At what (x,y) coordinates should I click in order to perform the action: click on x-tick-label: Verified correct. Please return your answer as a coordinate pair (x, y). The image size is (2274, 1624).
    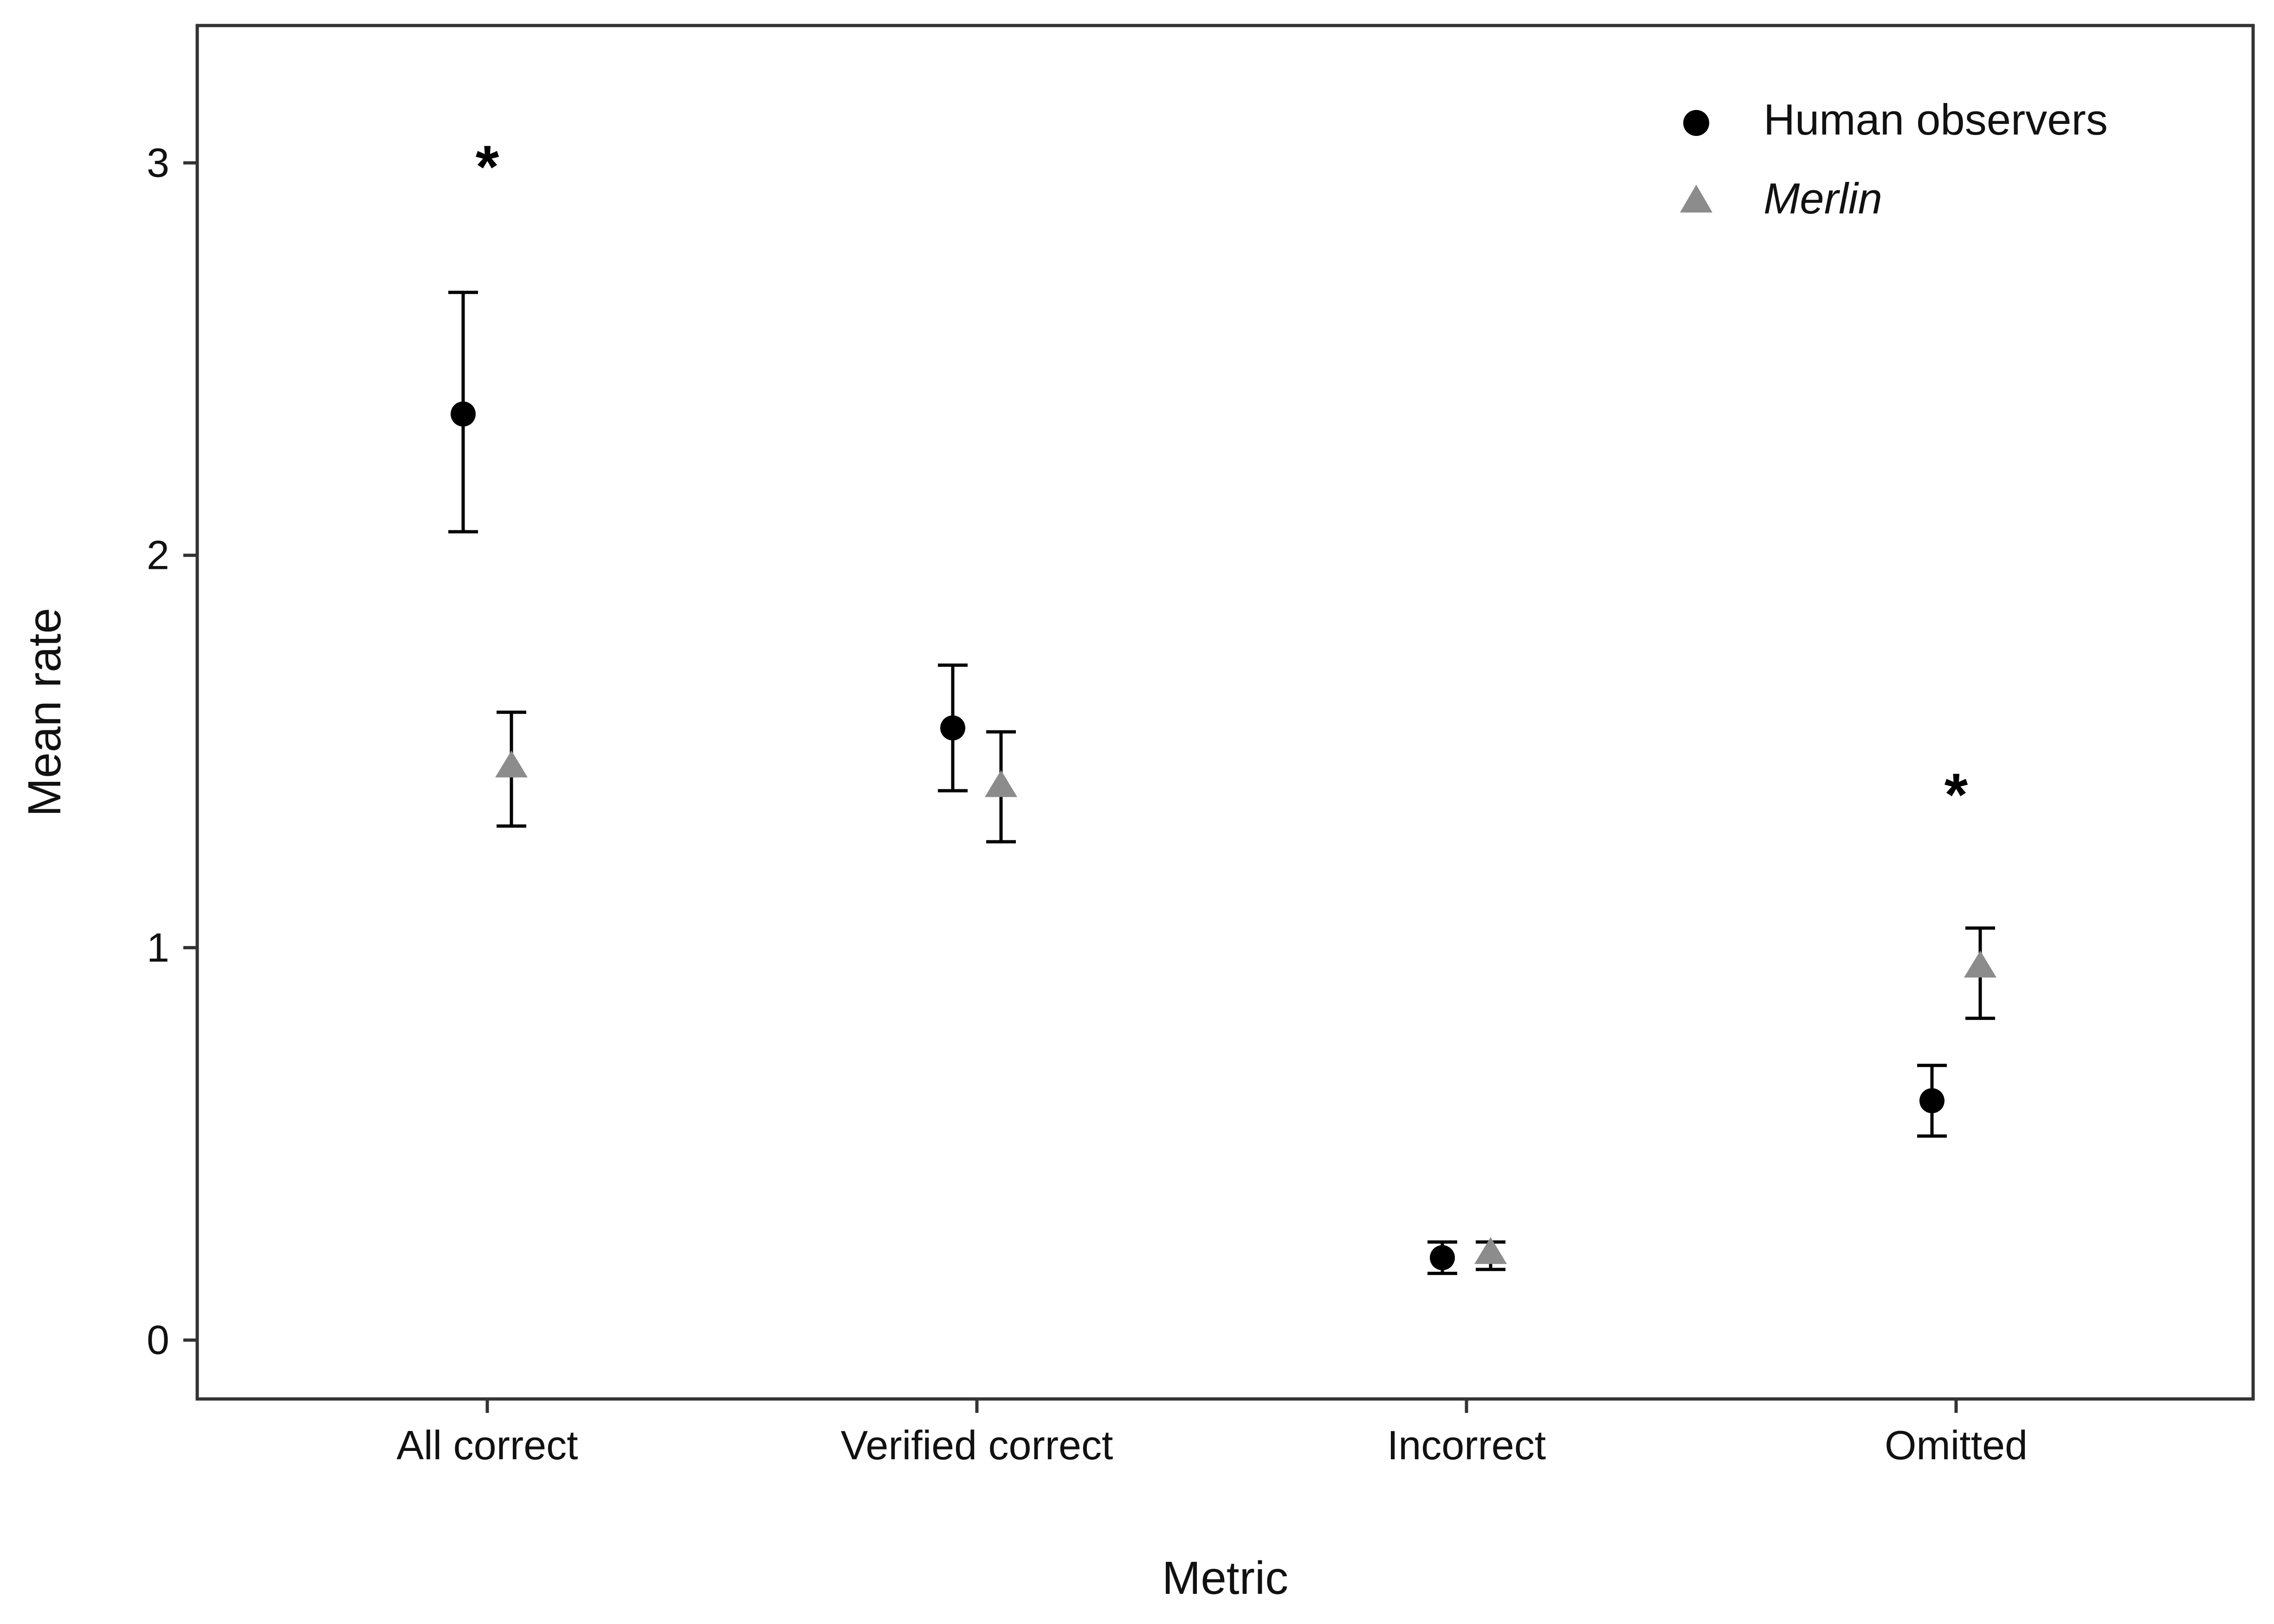
    Looking at the image, I should click on (977, 1445).